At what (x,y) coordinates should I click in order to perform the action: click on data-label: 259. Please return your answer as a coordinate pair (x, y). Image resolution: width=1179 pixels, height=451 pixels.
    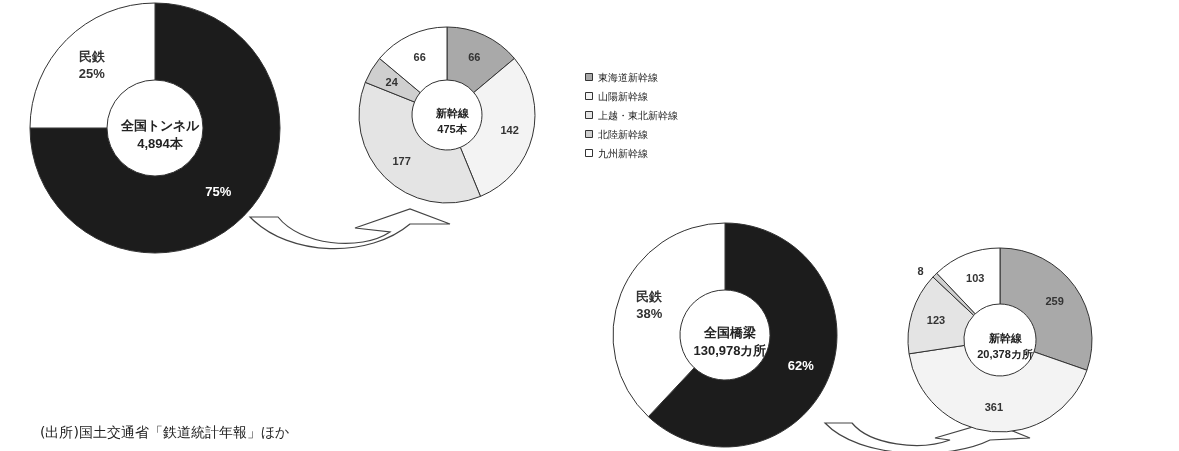
    Looking at the image, I should click on (1054, 301).